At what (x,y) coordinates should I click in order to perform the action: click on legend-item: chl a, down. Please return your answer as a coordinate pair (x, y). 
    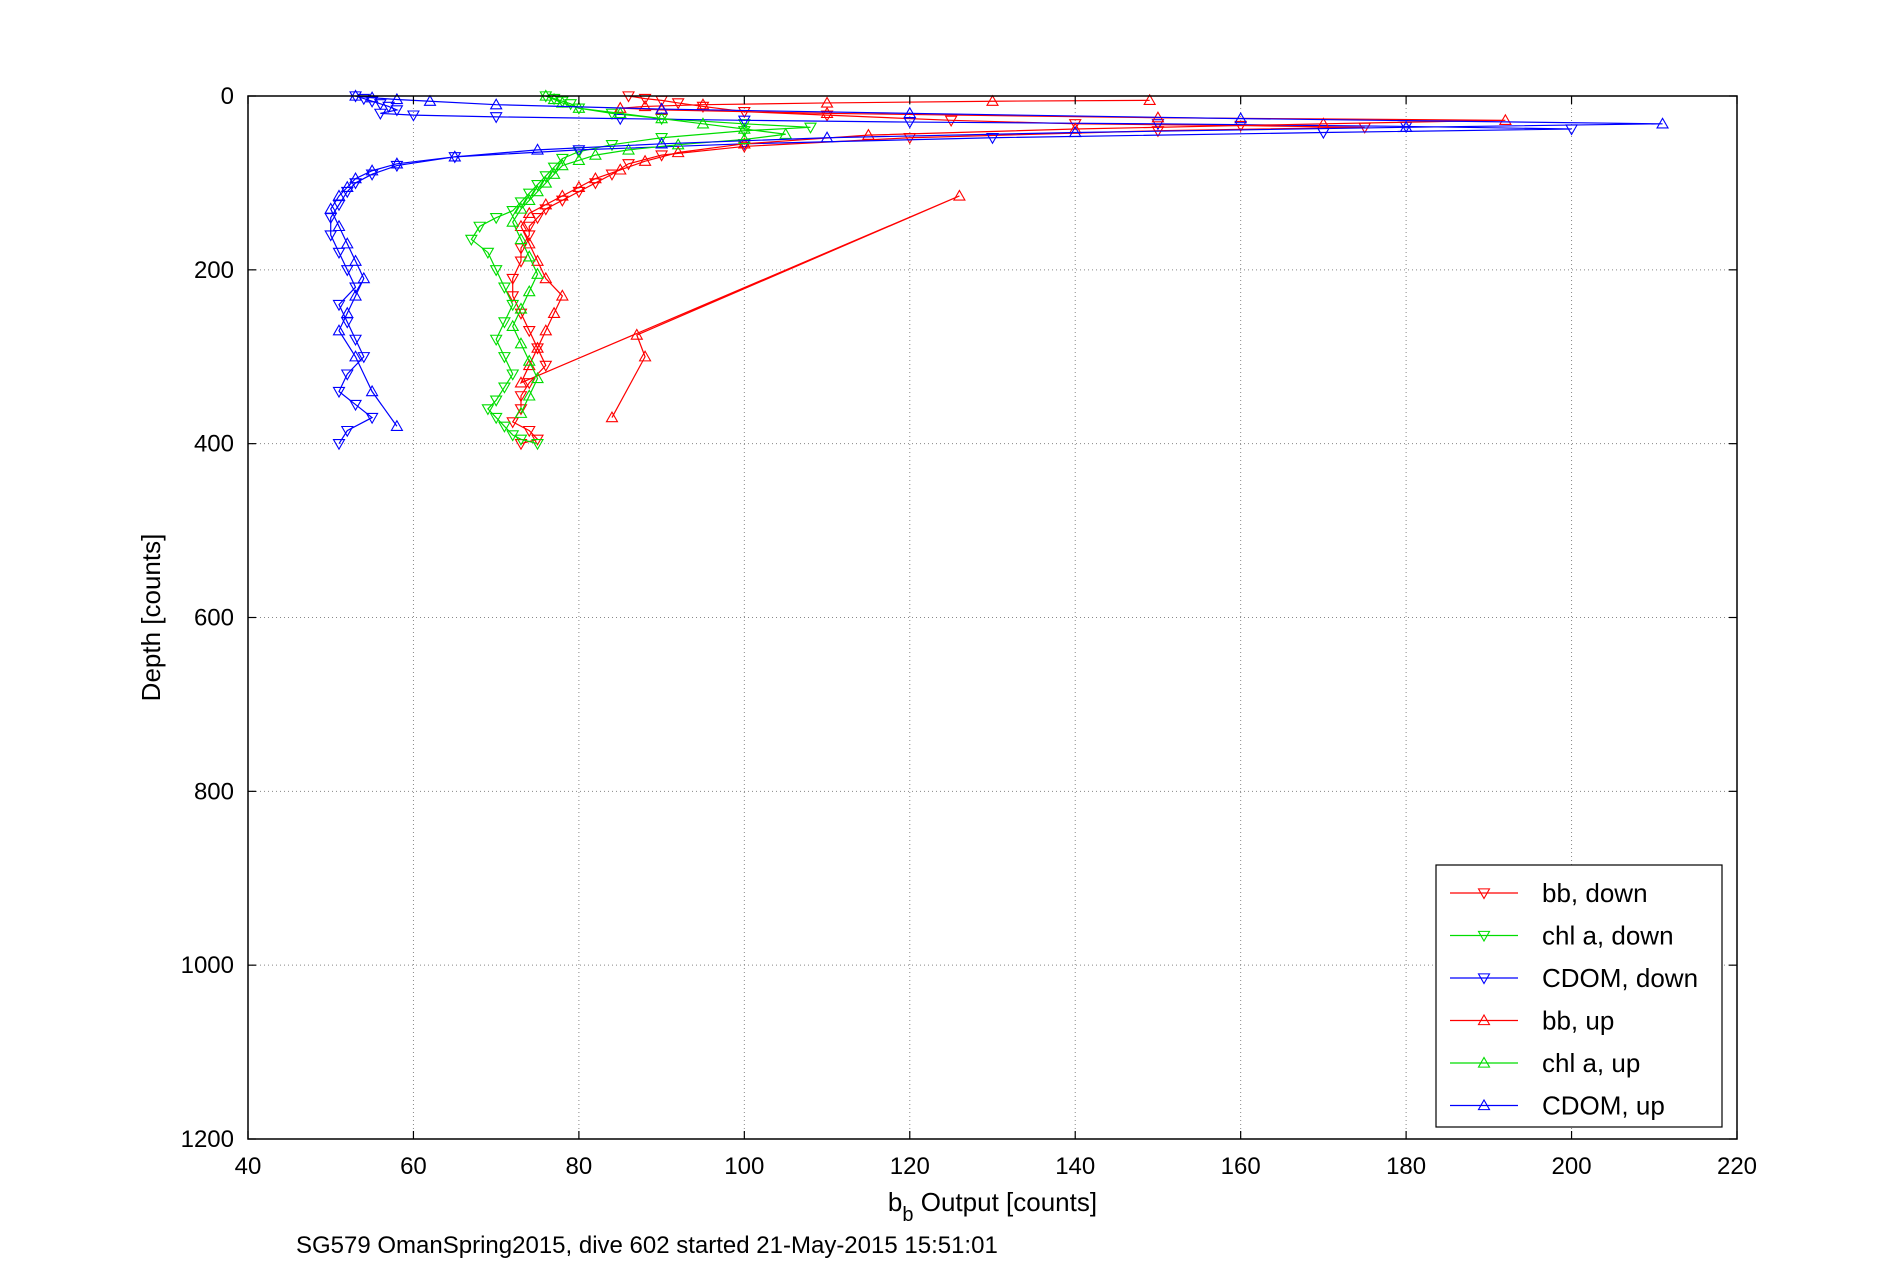
    Looking at the image, I should click on (1562, 936).